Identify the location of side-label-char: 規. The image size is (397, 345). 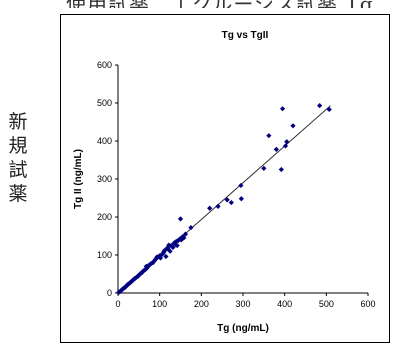
(18, 146).